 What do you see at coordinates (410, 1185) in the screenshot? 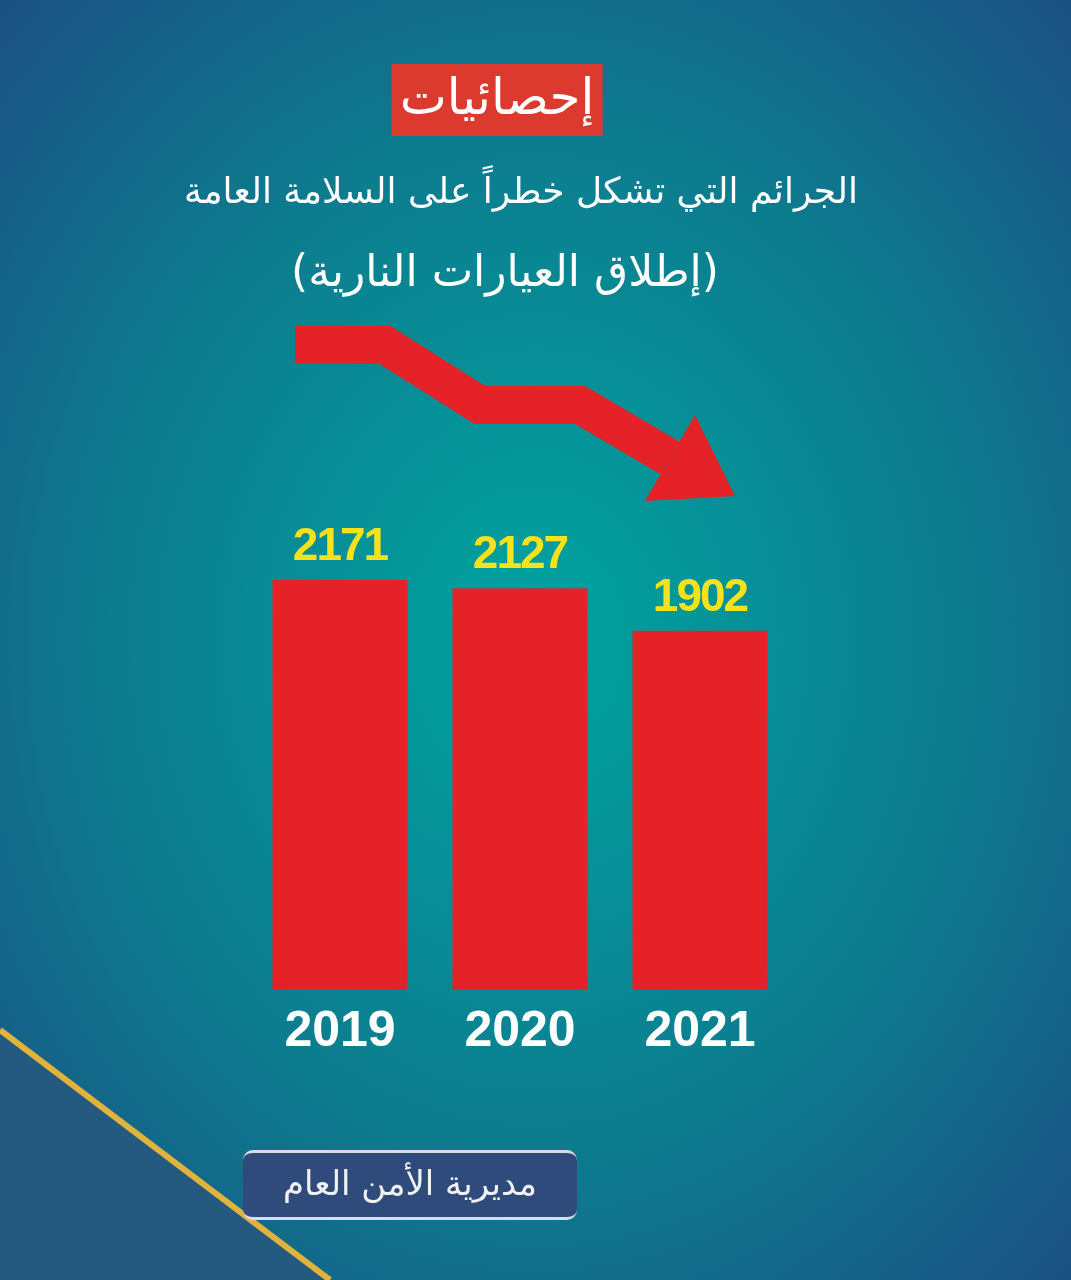
I see `text: مديرية الأمن العام` at bounding box center [410, 1185].